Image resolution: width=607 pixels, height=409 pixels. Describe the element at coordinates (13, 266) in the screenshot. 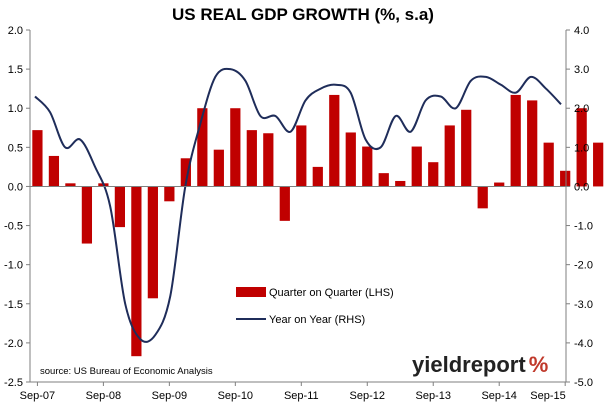

I see `y-left-tick-label: -1.0` at that location.